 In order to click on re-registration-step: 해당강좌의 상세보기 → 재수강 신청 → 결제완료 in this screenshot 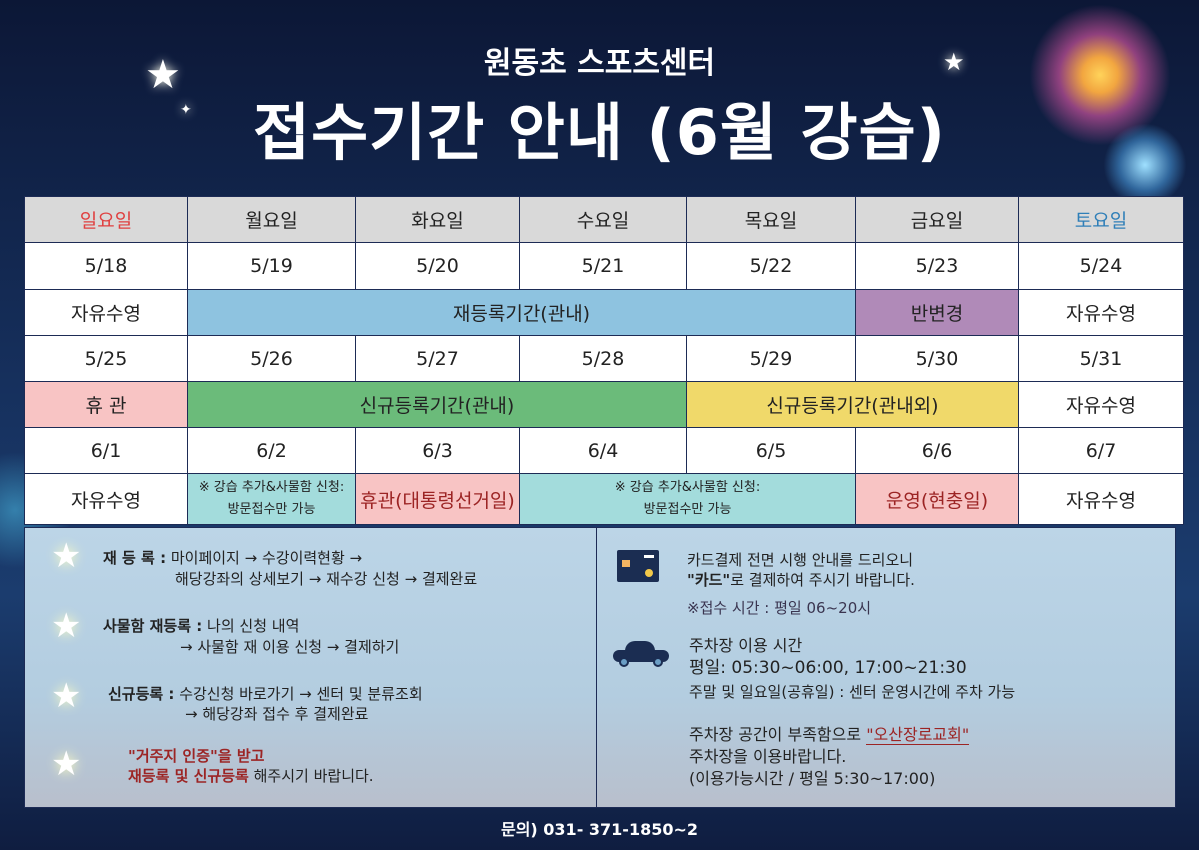, I will do `click(326, 579)`.